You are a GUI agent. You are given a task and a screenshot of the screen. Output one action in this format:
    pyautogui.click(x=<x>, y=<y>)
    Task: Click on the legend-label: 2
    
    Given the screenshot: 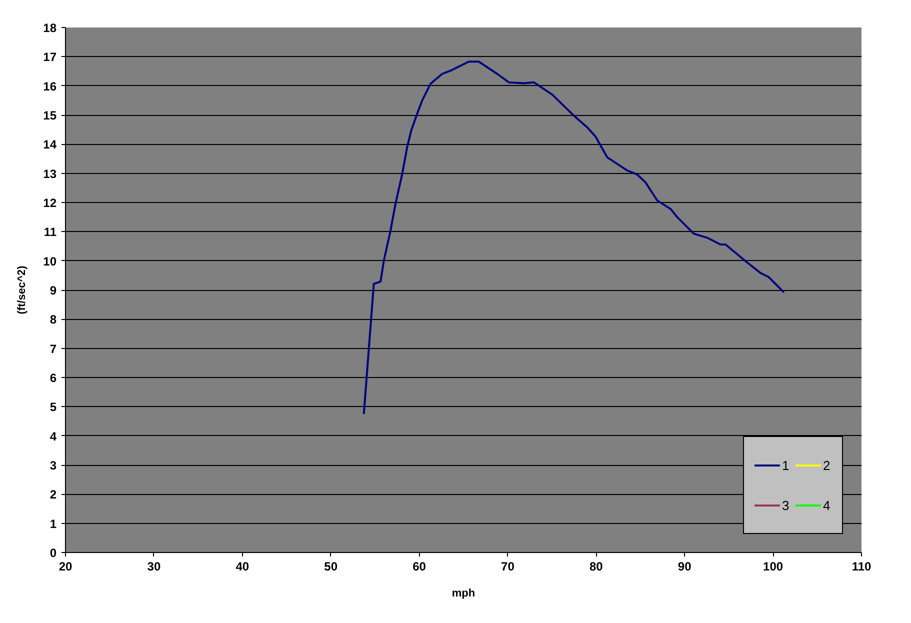 What is the action you would take?
    pyautogui.click(x=827, y=465)
    